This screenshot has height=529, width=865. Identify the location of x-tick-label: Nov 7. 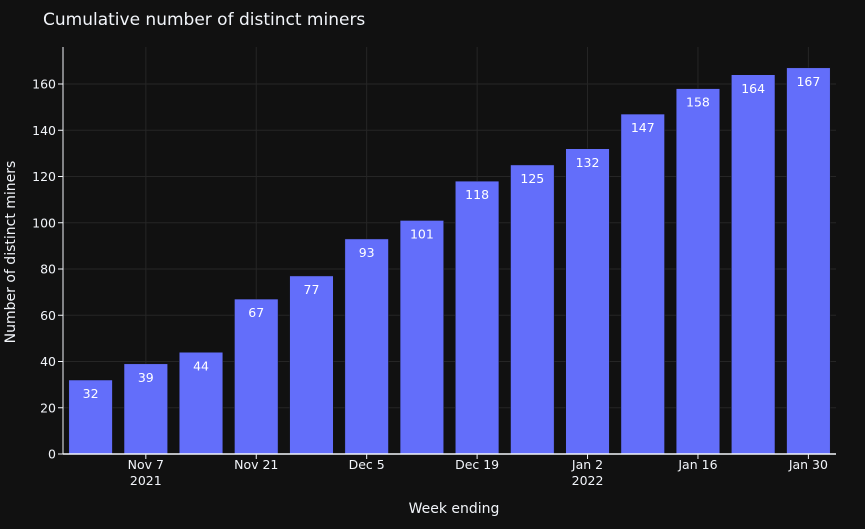
(146, 464).